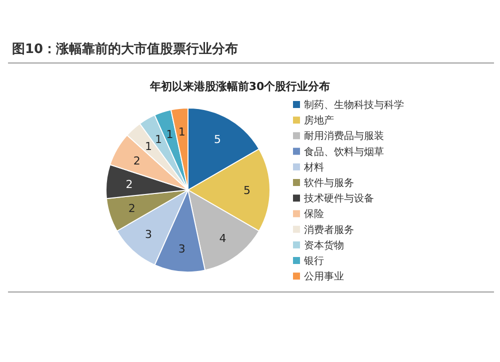  Describe the element at coordinates (338, 198) in the screenshot. I see `legend-label: 技术硬件与设备` at that location.